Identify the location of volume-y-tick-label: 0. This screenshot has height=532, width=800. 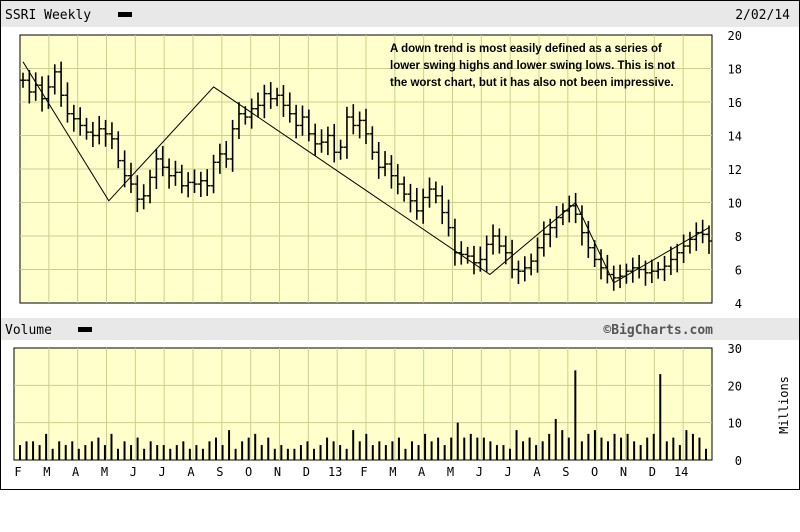
(738, 461).